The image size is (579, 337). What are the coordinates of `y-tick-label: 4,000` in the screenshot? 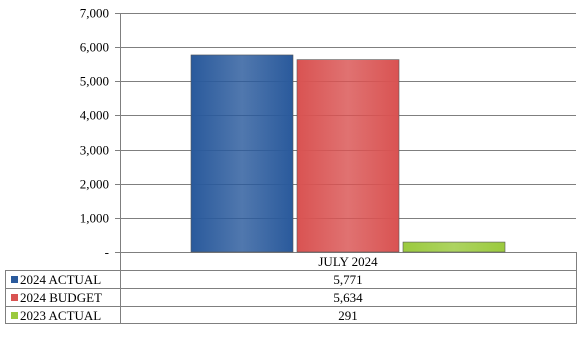 It's located at (94, 115).